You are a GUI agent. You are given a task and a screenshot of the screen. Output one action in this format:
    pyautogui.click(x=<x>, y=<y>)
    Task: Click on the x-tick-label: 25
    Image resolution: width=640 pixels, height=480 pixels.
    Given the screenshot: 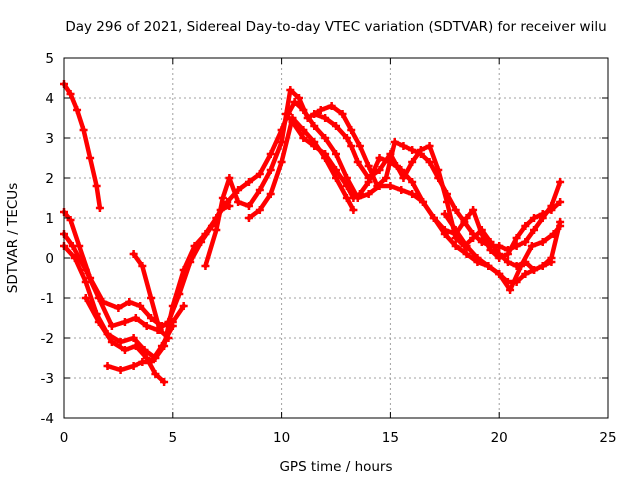 What is the action you would take?
    pyautogui.click(x=607, y=438)
    